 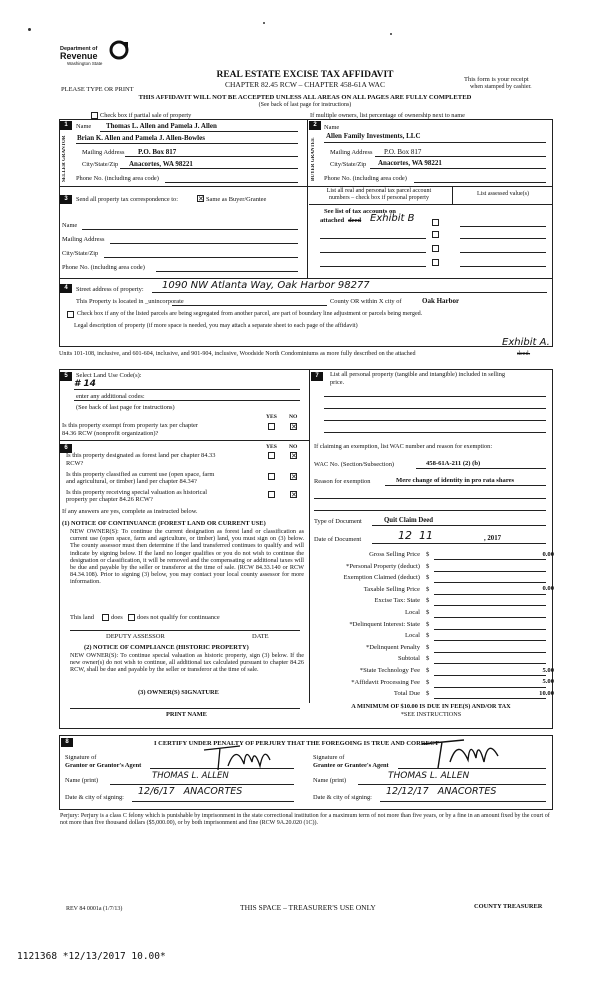 What do you see at coordinates (105, 617) in the screenshot?
I see `does-checkbox` at bounding box center [105, 617].